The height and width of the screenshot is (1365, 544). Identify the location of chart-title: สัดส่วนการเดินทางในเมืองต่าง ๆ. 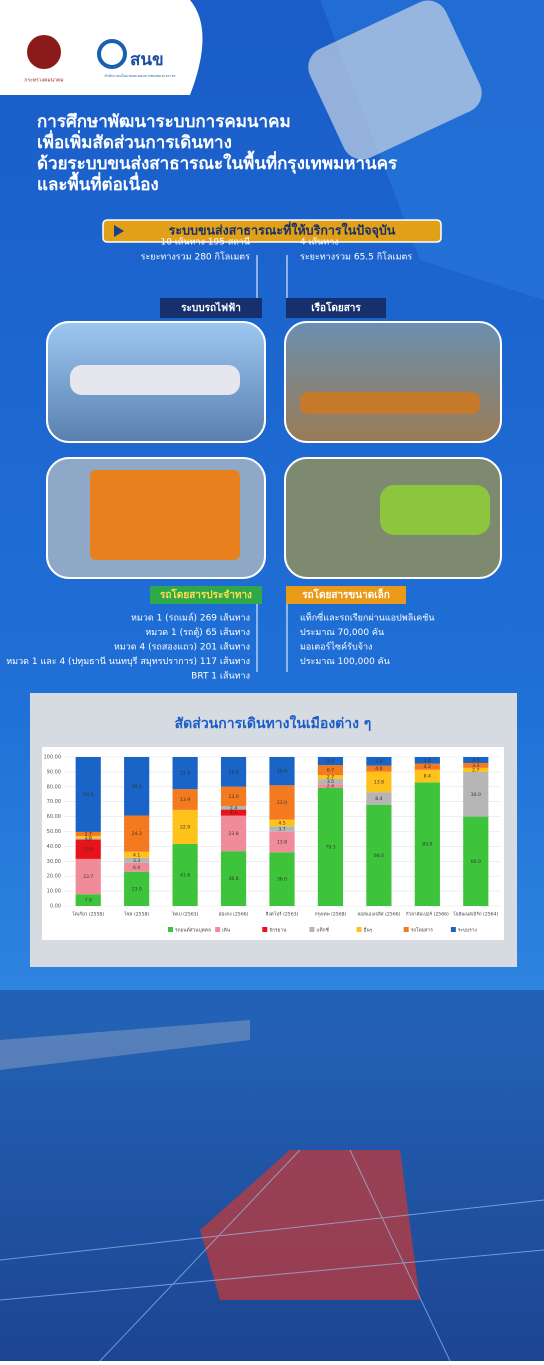
(273, 723).